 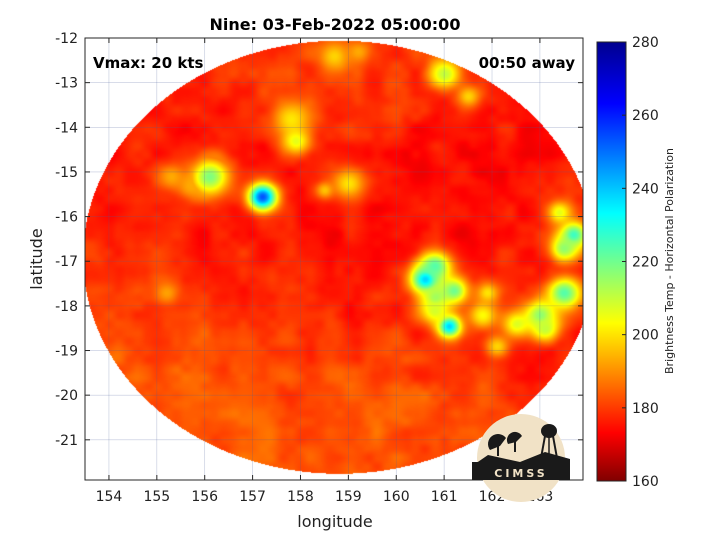 I want to click on colorbar, so click(x=611, y=261).